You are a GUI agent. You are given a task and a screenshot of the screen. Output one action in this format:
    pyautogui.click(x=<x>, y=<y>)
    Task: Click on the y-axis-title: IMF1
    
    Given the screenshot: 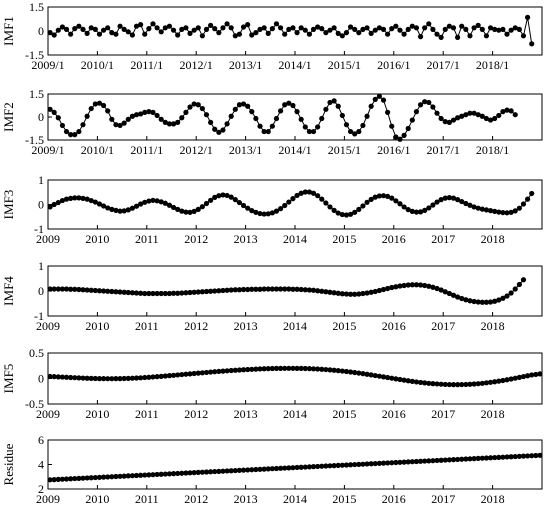 What is the action you would take?
    pyautogui.click(x=8, y=31)
    